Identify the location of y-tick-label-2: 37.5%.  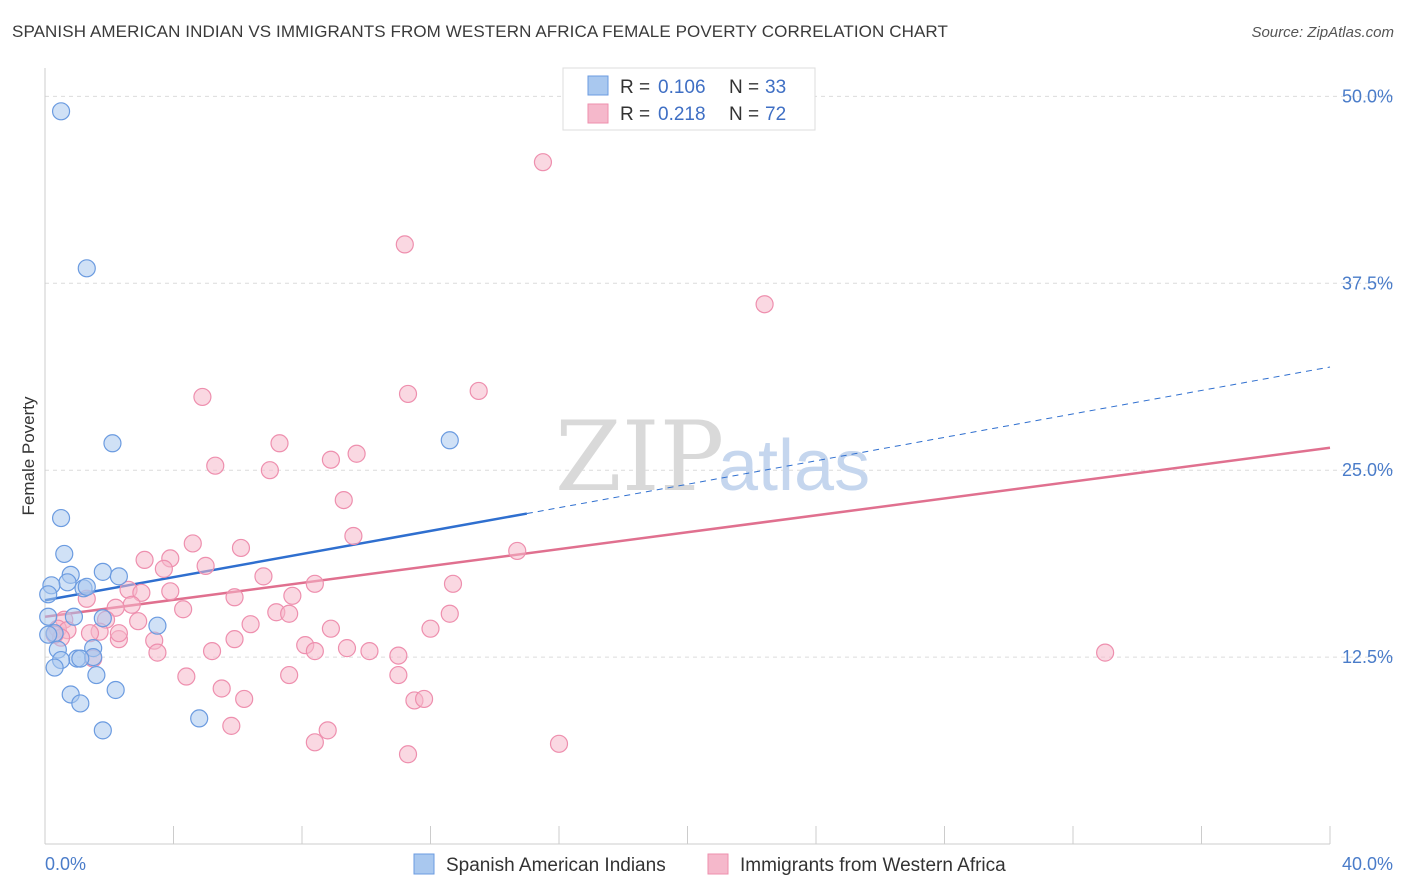
(1367, 283).